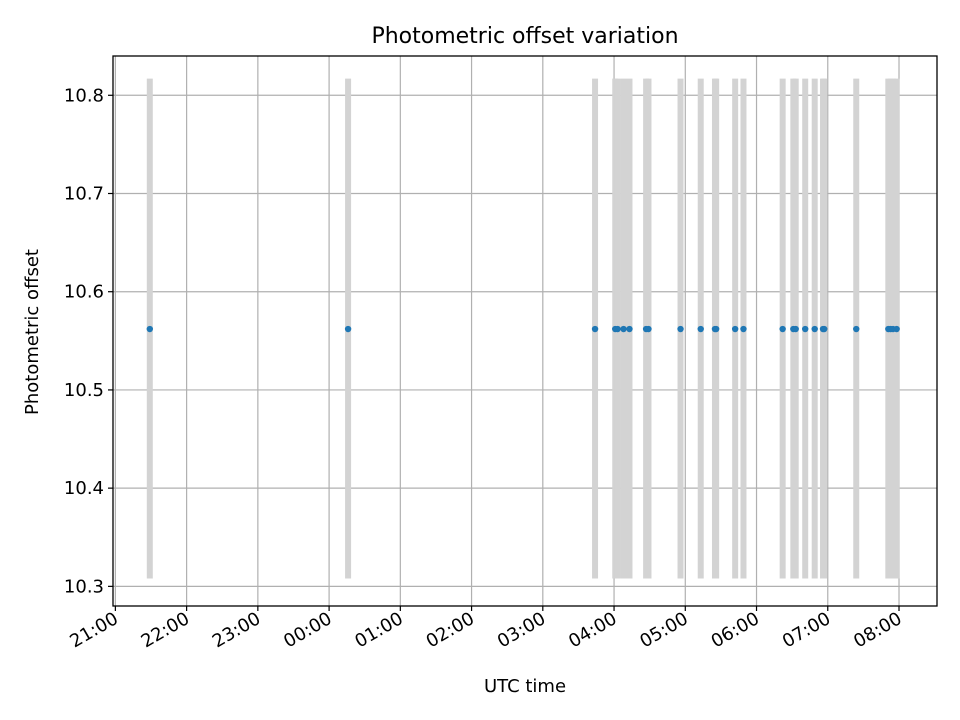  Describe the element at coordinates (84, 586) in the screenshot. I see `y-tick-label: 10.3` at that location.